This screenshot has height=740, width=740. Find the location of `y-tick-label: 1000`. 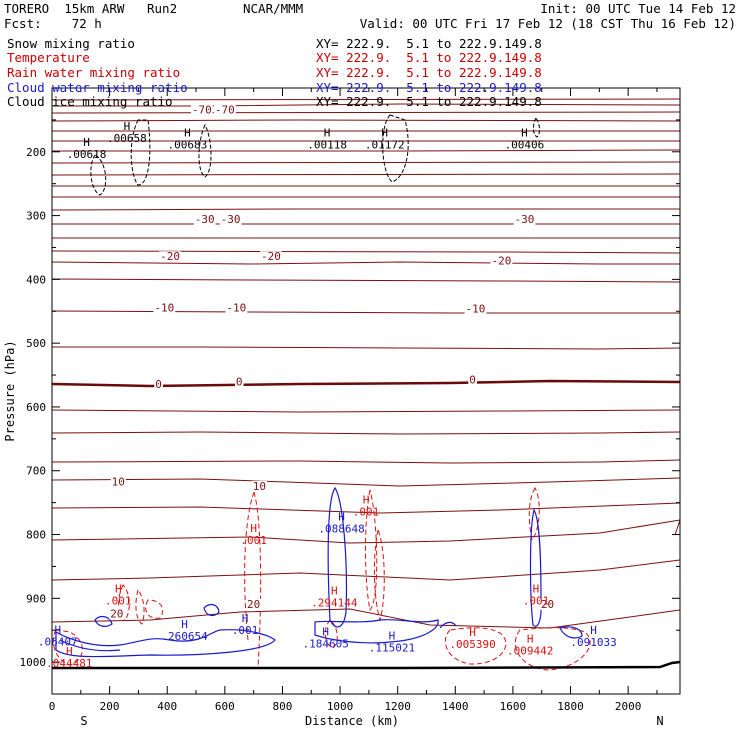

y-tick-label: 1000 is located at coordinates (33, 662).